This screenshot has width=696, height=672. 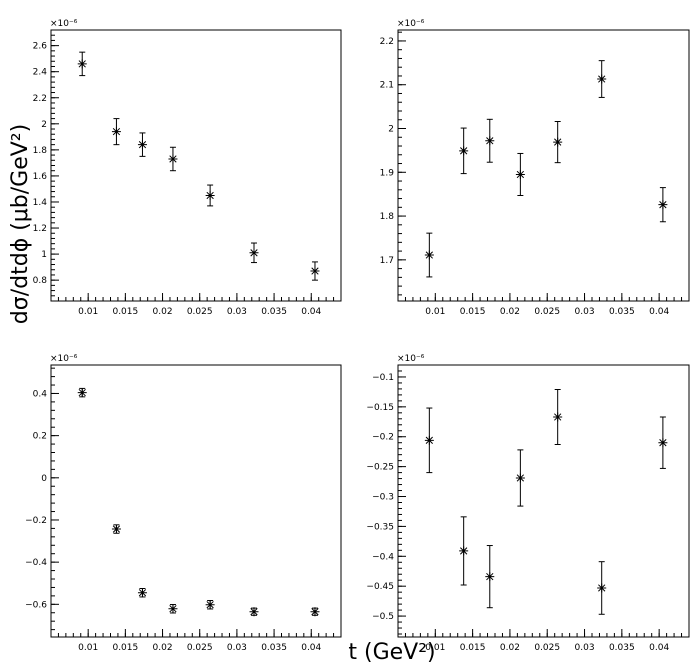 What do you see at coordinates (40, 281) in the screenshot?
I see `y-tick-label: 0.8` at bounding box center [40, 281].